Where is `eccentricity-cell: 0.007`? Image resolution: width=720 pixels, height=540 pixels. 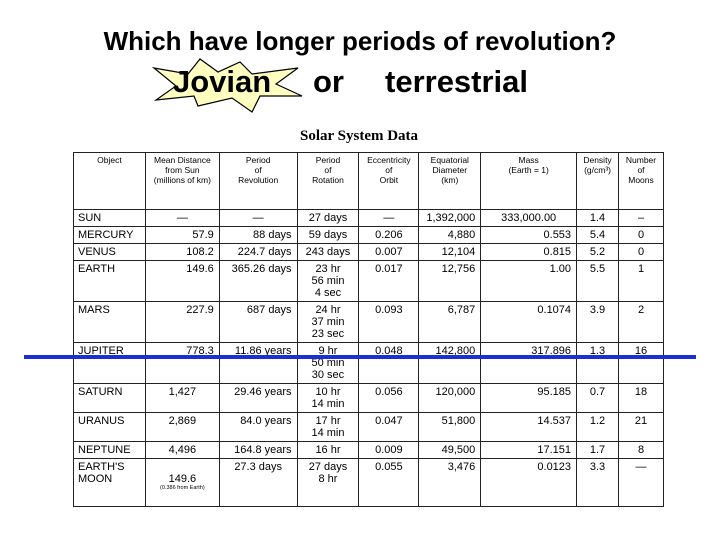 eccentricity-cell: 0.007 is located at coordinates (389, 252).